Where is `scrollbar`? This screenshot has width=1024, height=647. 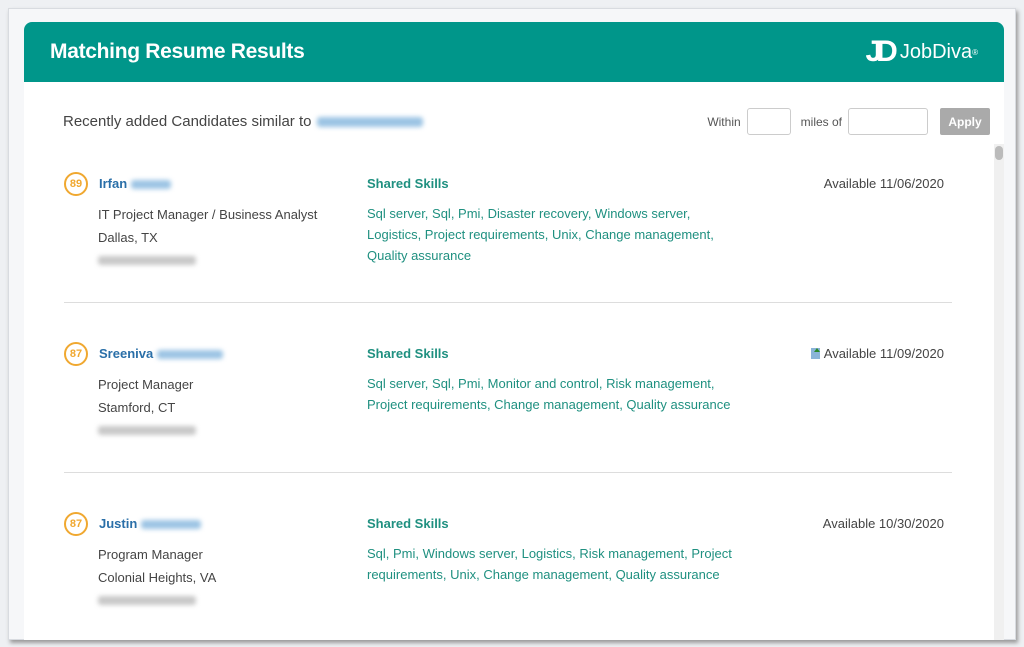 scrollbar is located at coordinates (999, 392).